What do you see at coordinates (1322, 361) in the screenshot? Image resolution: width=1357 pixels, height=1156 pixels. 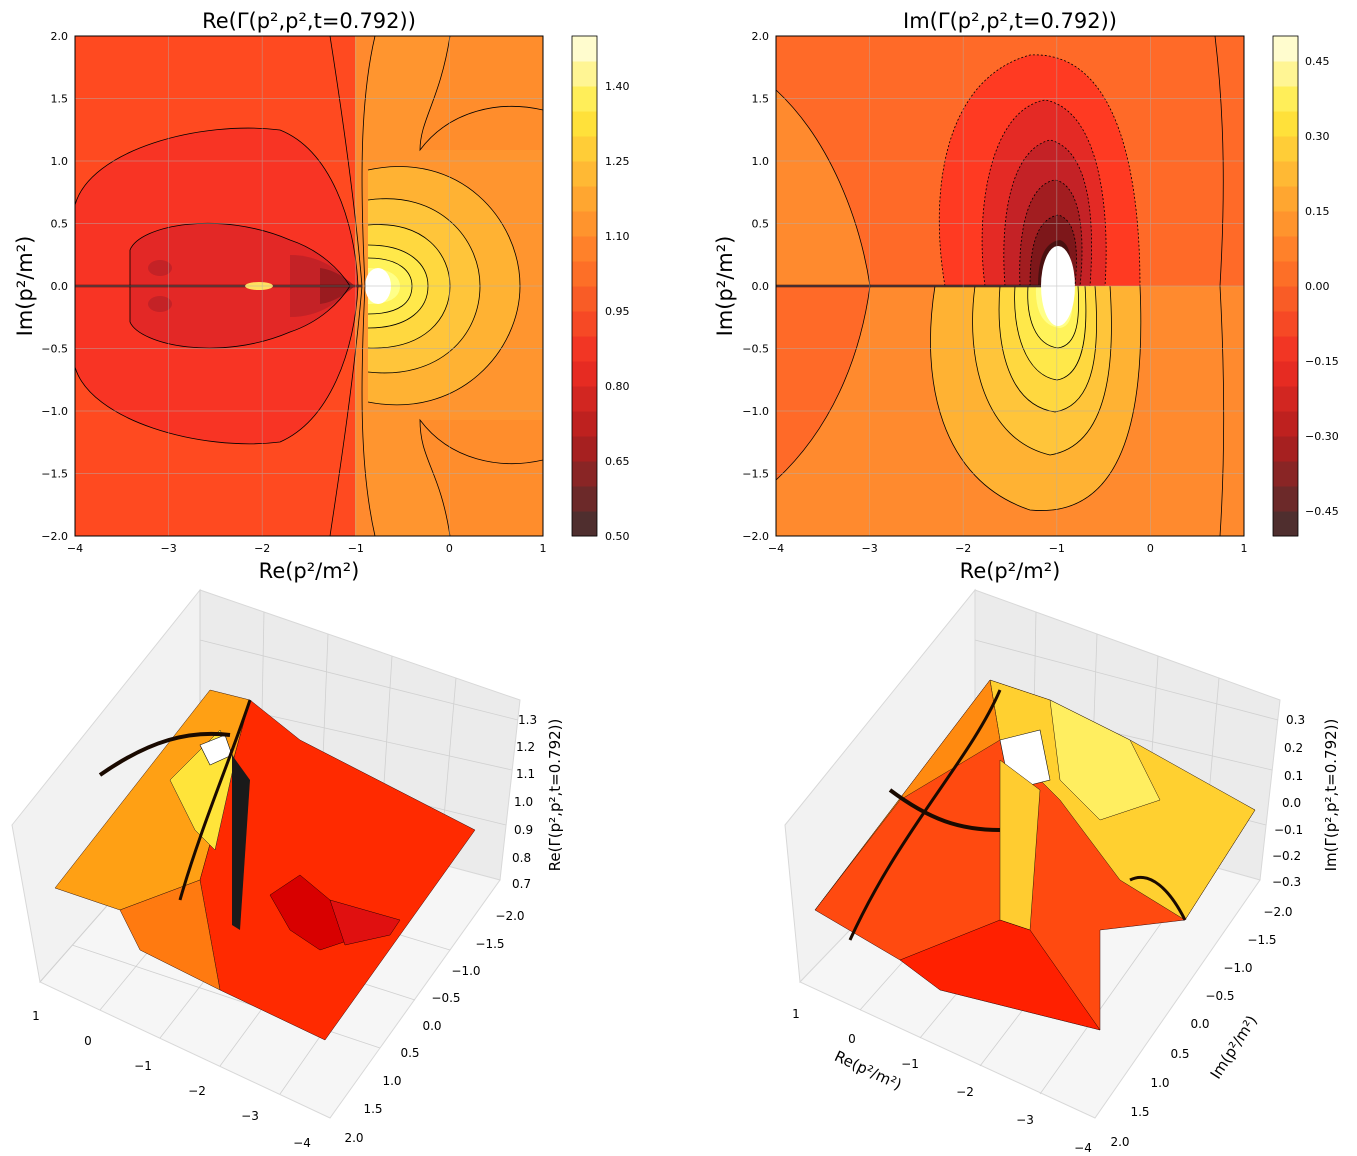 I see `colorbar-tick: −0.15` at bounding box center [1322, 361].